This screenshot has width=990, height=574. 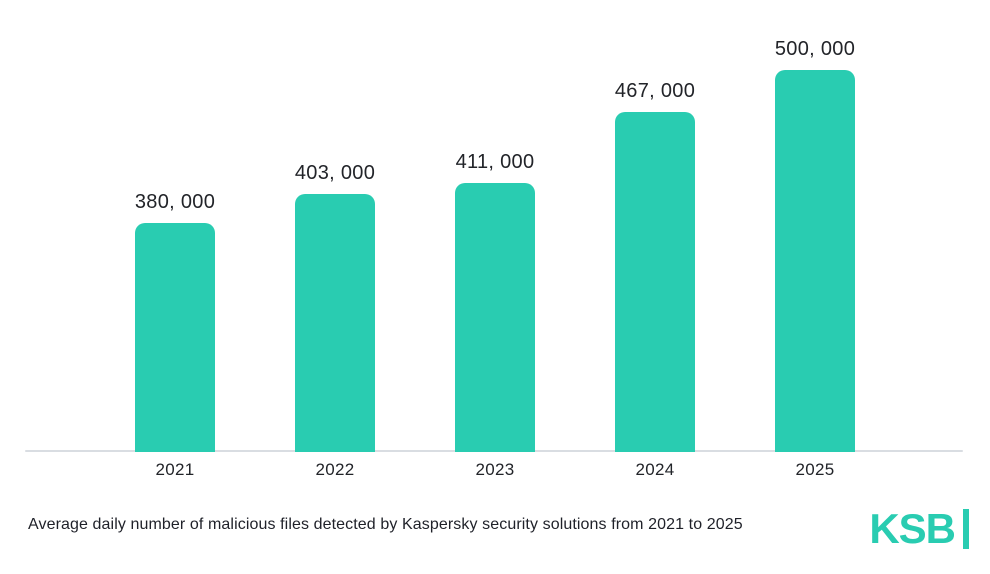 I want to click on ksb-logo: KSB, so click(x=919, y=529).